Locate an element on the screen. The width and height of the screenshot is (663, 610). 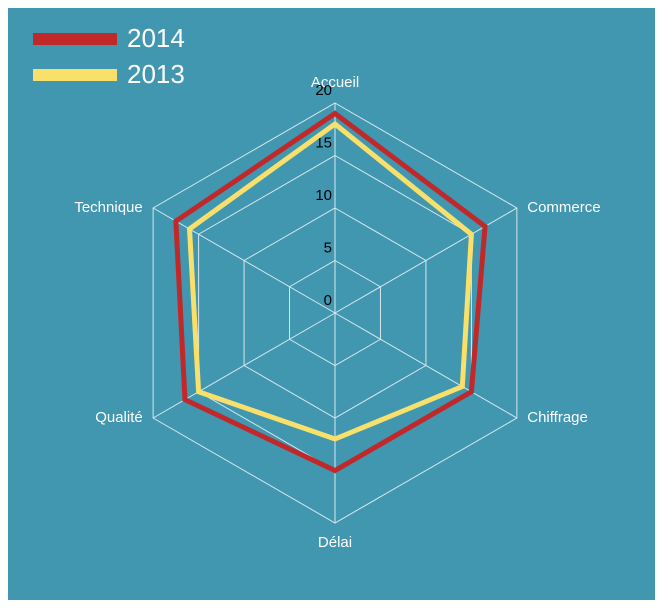
tick-label: 5 is located at coordinates (328, 247).